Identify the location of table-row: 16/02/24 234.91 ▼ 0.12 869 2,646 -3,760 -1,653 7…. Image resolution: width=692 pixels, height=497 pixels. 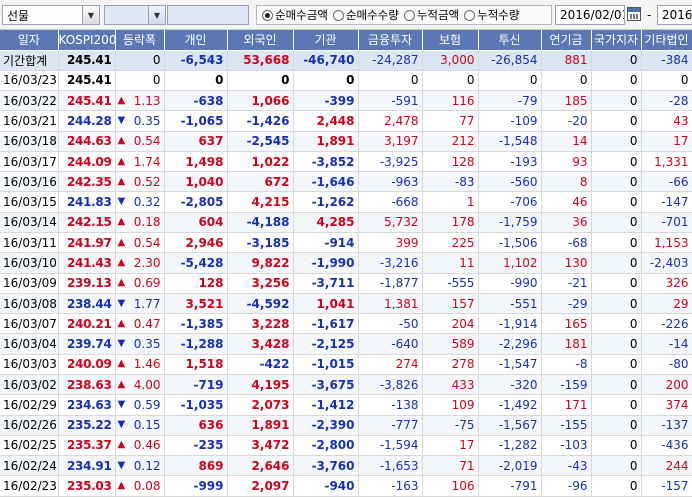
(346, 466).